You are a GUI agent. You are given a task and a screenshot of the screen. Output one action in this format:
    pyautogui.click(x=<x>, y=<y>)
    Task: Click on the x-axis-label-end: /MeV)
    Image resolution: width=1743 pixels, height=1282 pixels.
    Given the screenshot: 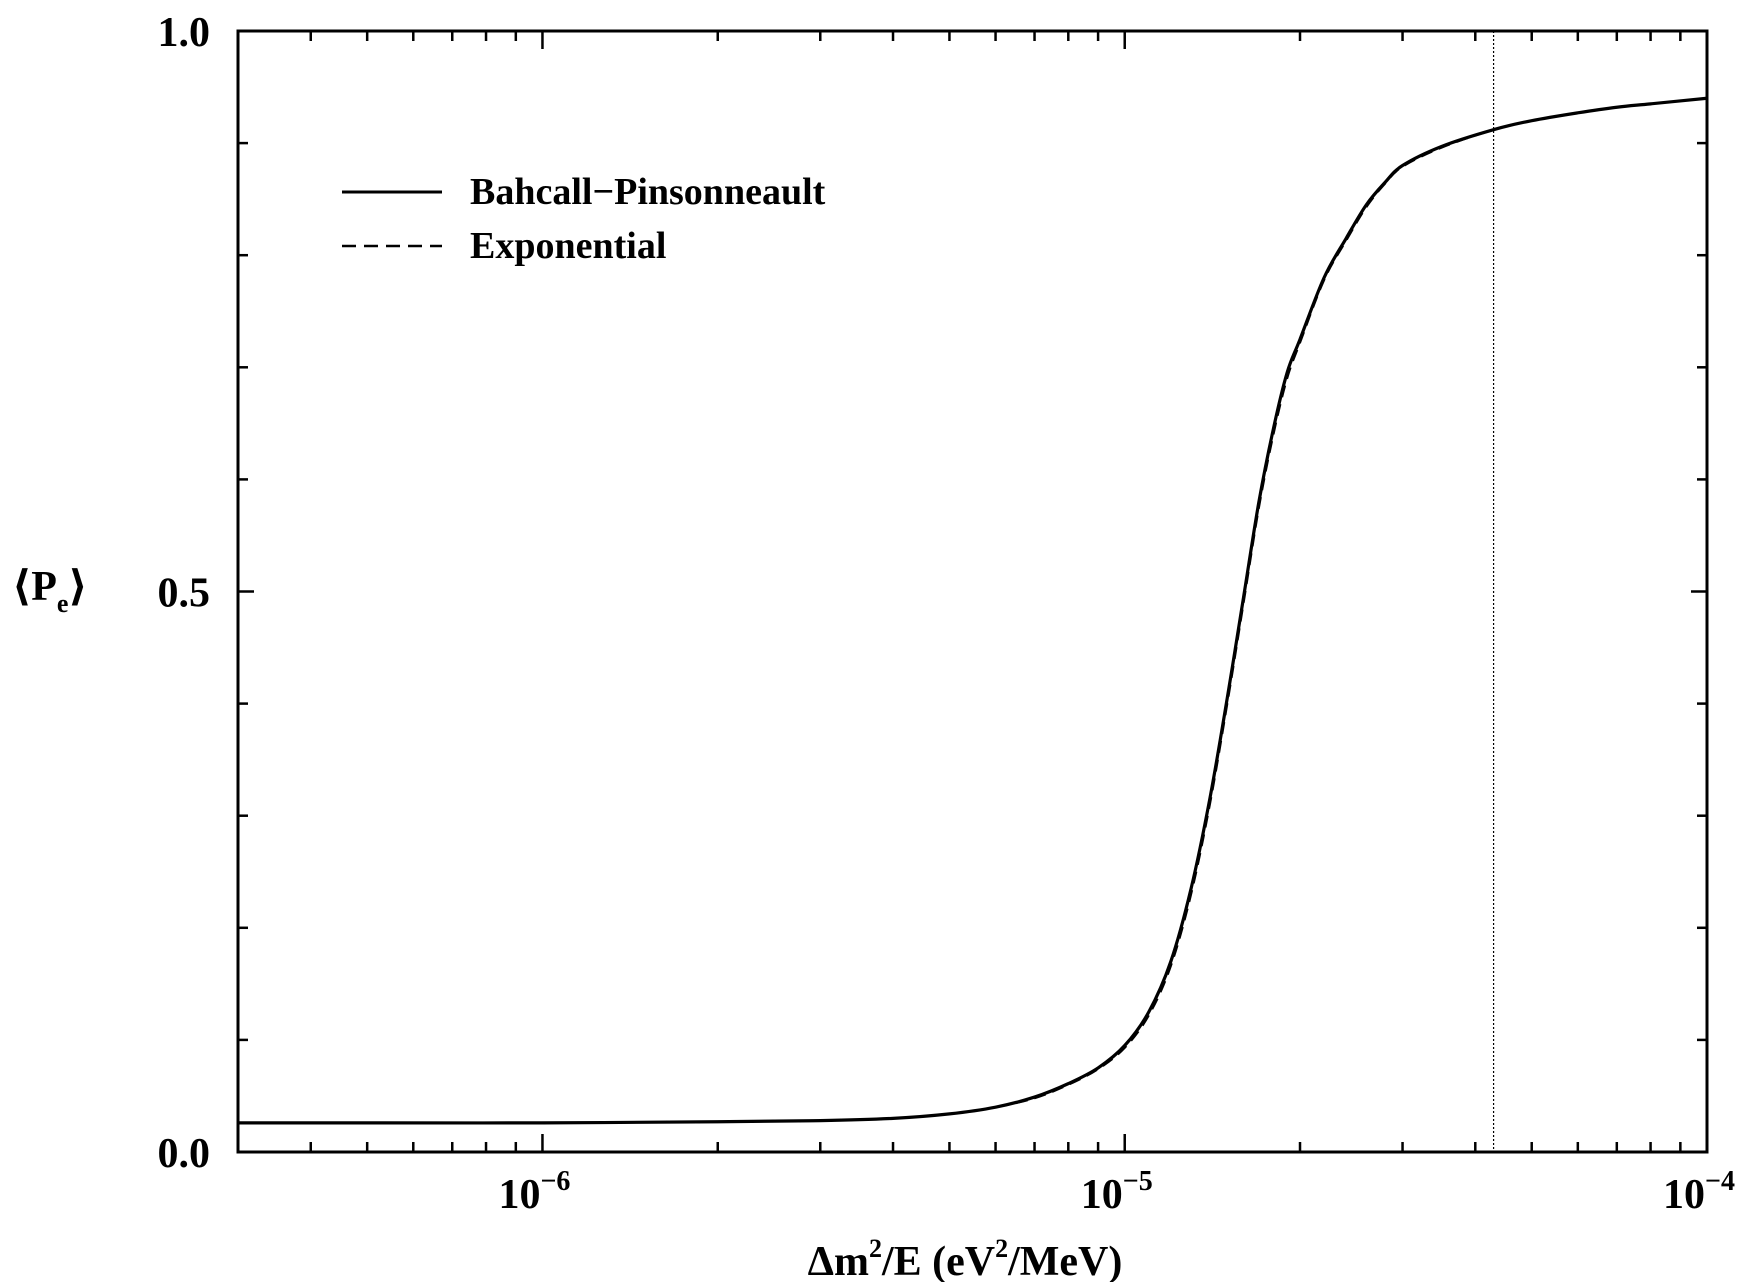 What is the action you would take?
    pyautogui.click(x=1064, y=1260)
    